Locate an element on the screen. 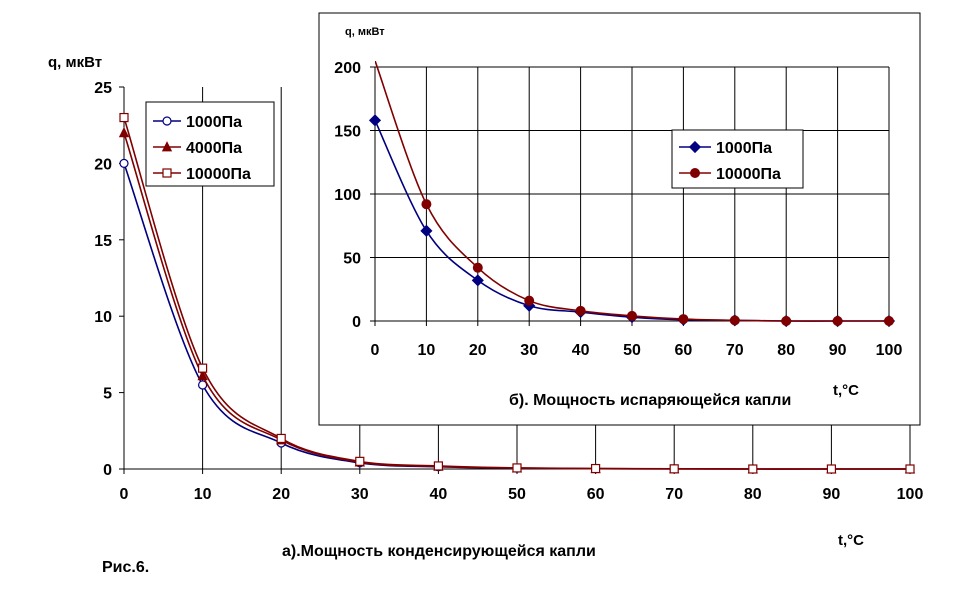 The width and height of the screenshot is (968, 606). y-tick-label-b: 100 is located at coordinates (347, 195).